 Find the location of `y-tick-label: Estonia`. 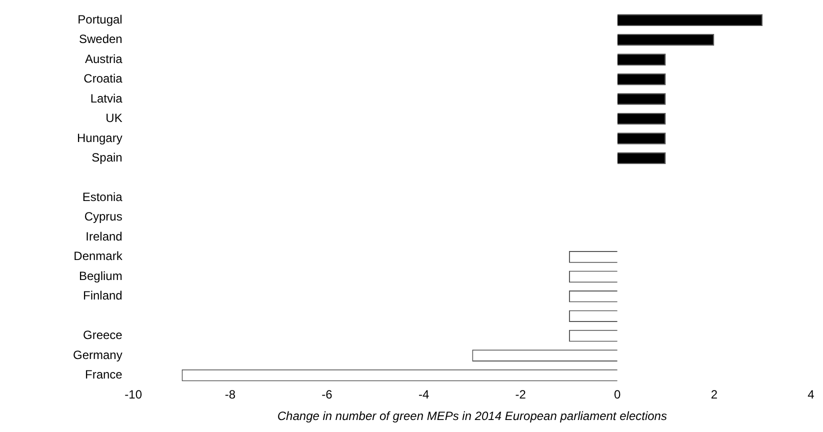

y-tick-label: Estonia is located at coordinates (102, 197).